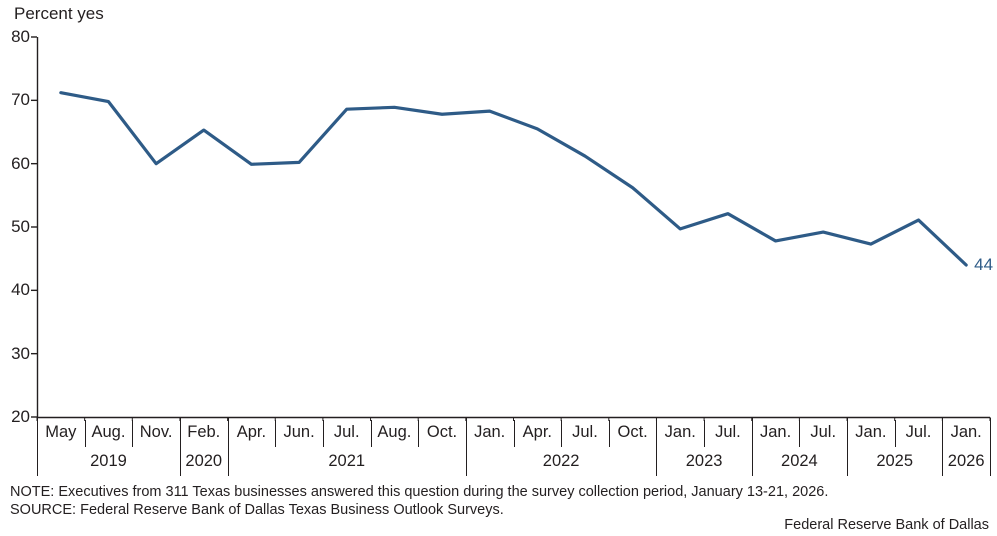 This screenshot has height=536, width=997. I want to click on y-tick-label: 50, so click(20, 226).